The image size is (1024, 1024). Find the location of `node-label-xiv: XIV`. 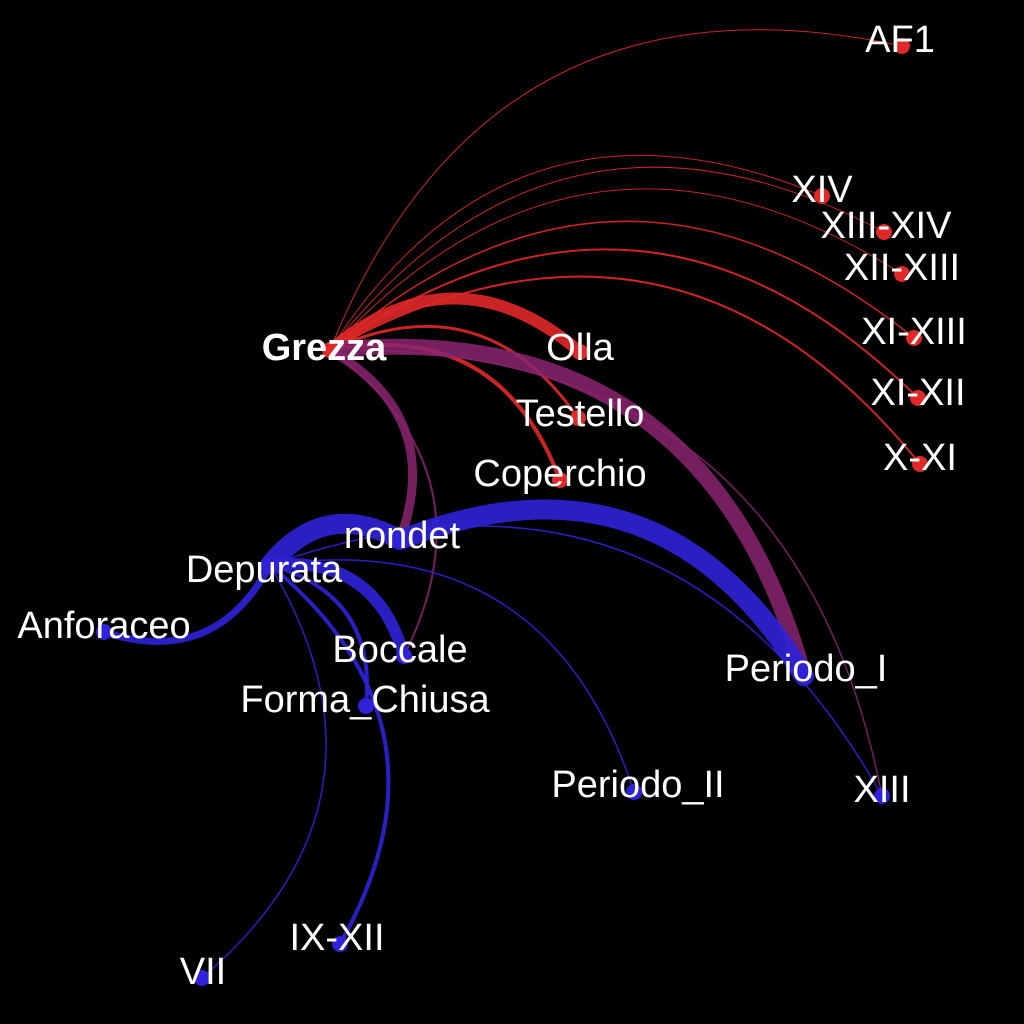

node-label-xiv: XIV is located at coordinates (822, 190).